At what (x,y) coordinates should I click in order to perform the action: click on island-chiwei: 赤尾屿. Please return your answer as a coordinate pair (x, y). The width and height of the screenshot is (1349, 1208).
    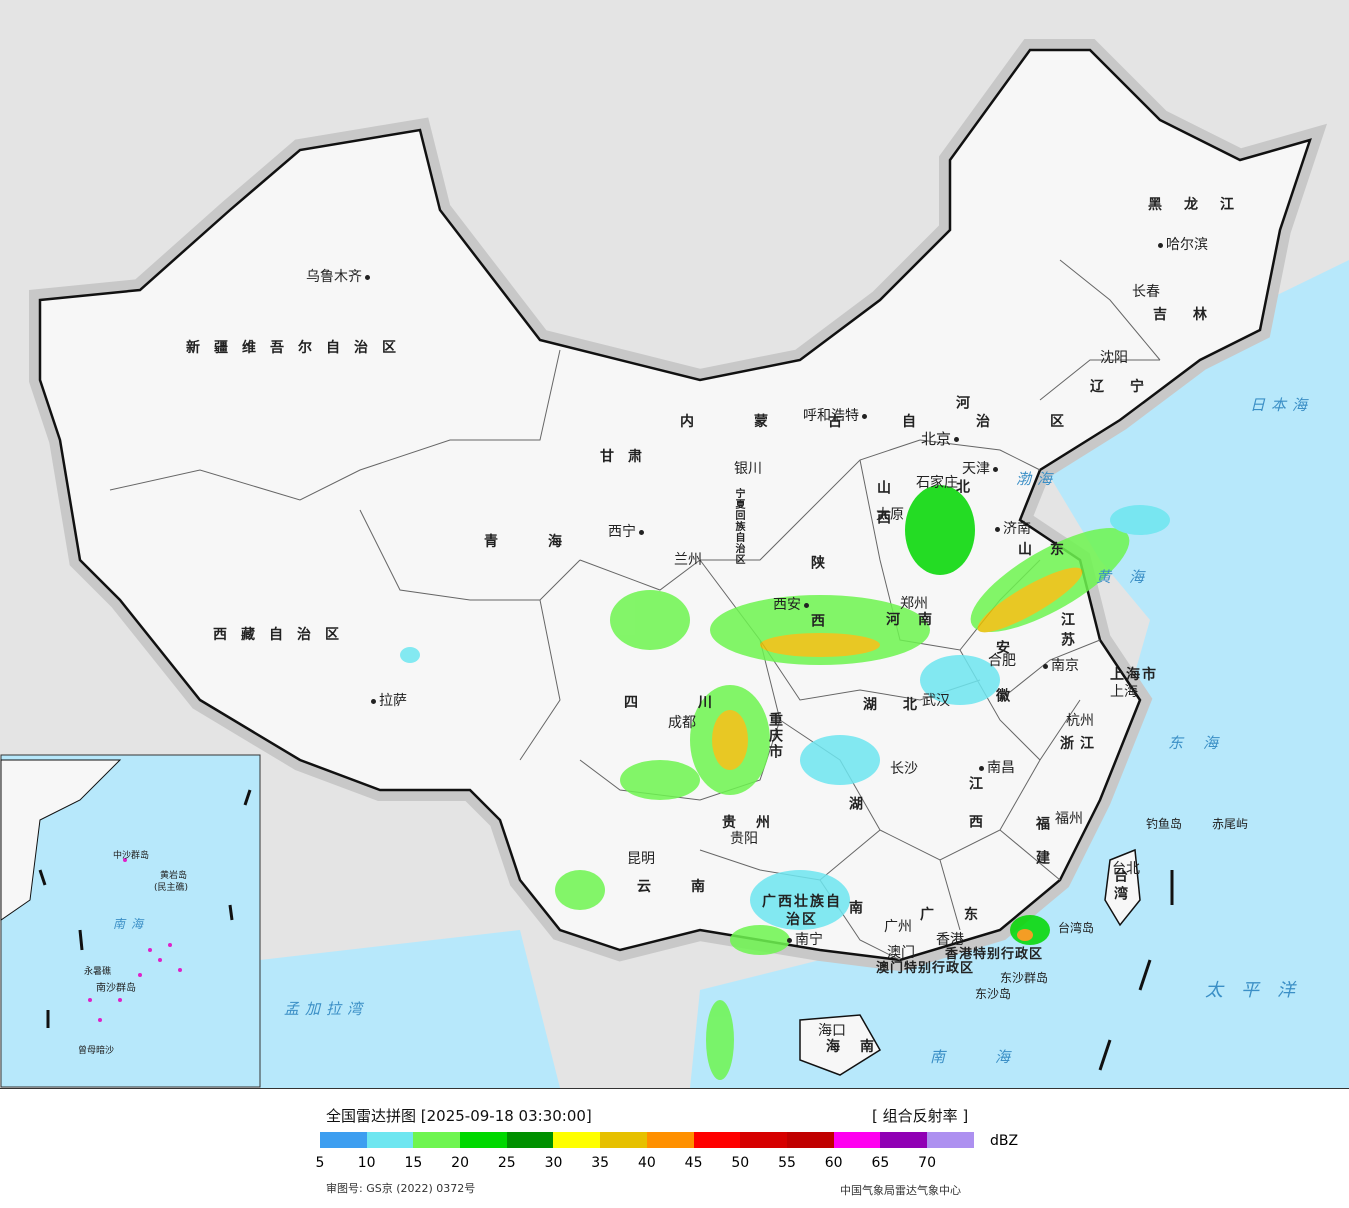
    Looking at the image, I should click on (1230, 824).